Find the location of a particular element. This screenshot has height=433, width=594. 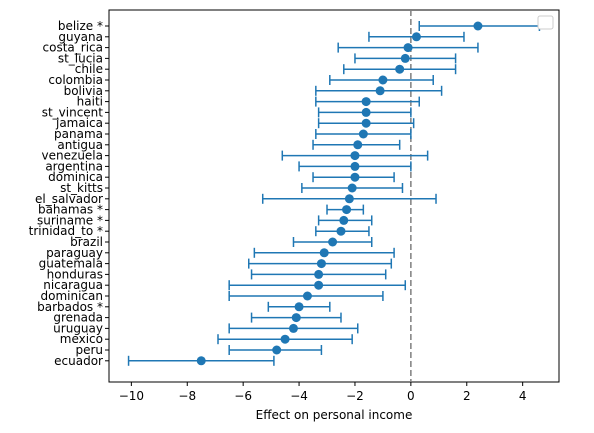

y-tick-label: jamaica is located at coordinates (79, 123).